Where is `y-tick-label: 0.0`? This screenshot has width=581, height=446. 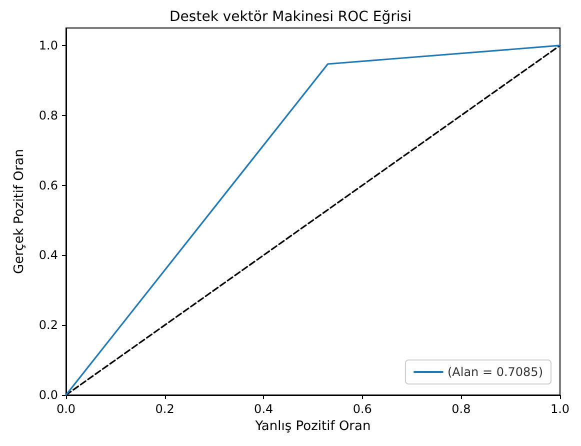 y-tick-label: 0.0 is located at coordinates (48, 395).